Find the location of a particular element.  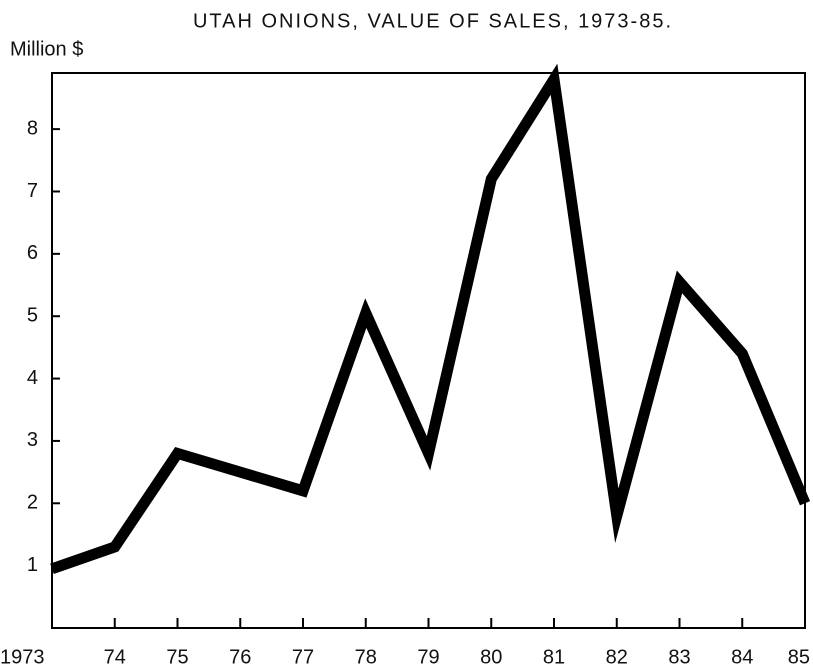

x-tick-label: 77 is located at coordinates (303, 657).